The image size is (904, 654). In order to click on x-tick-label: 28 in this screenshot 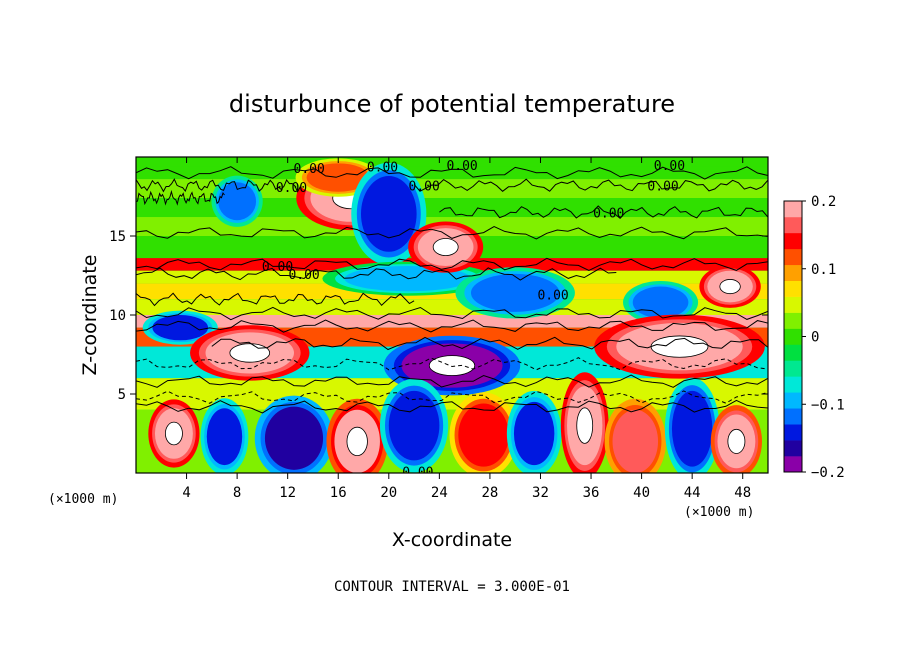, I will do `click(489, 493)`.